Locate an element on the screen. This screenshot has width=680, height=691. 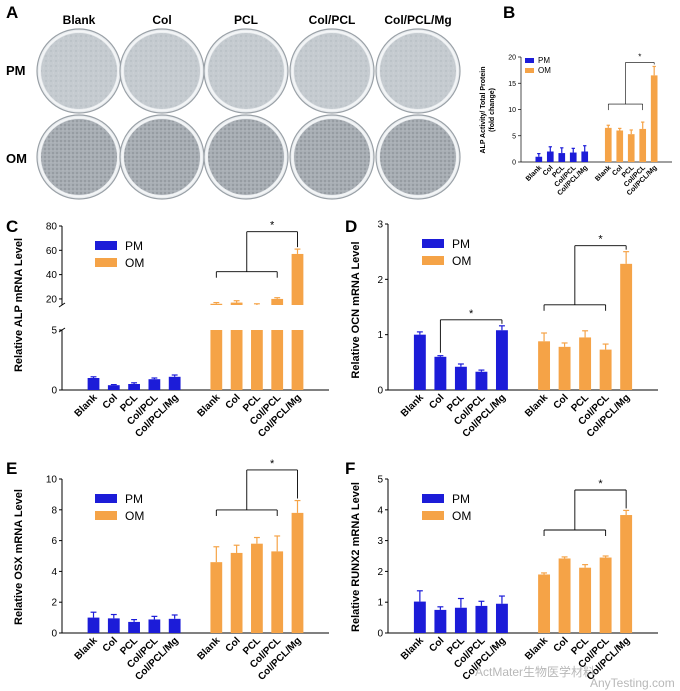
dish-pm-pcl is located at coordinates (246, 71).